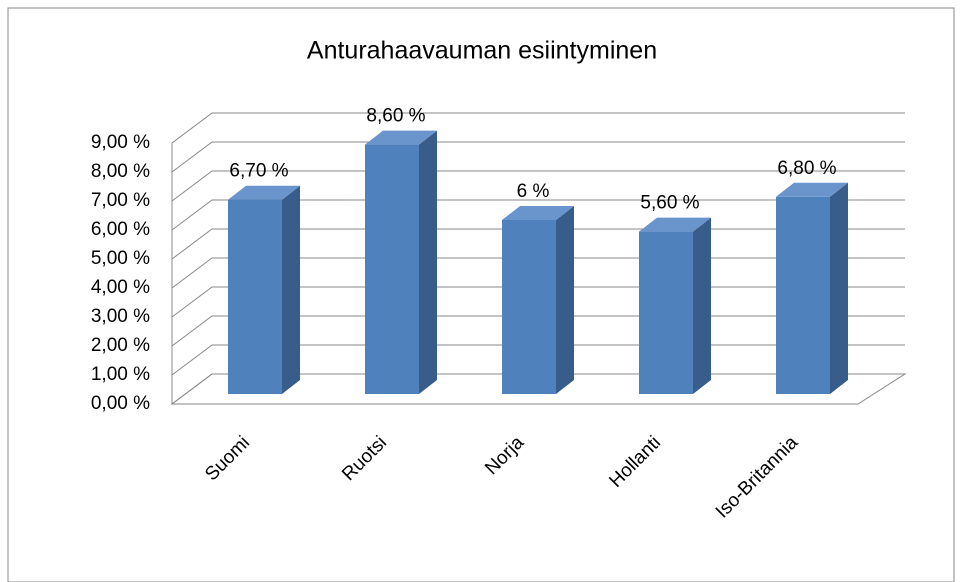  Describe the element at coordinates (120, 229) in the screenshot. I see `y-tick-label: 6,00 %` at that location.